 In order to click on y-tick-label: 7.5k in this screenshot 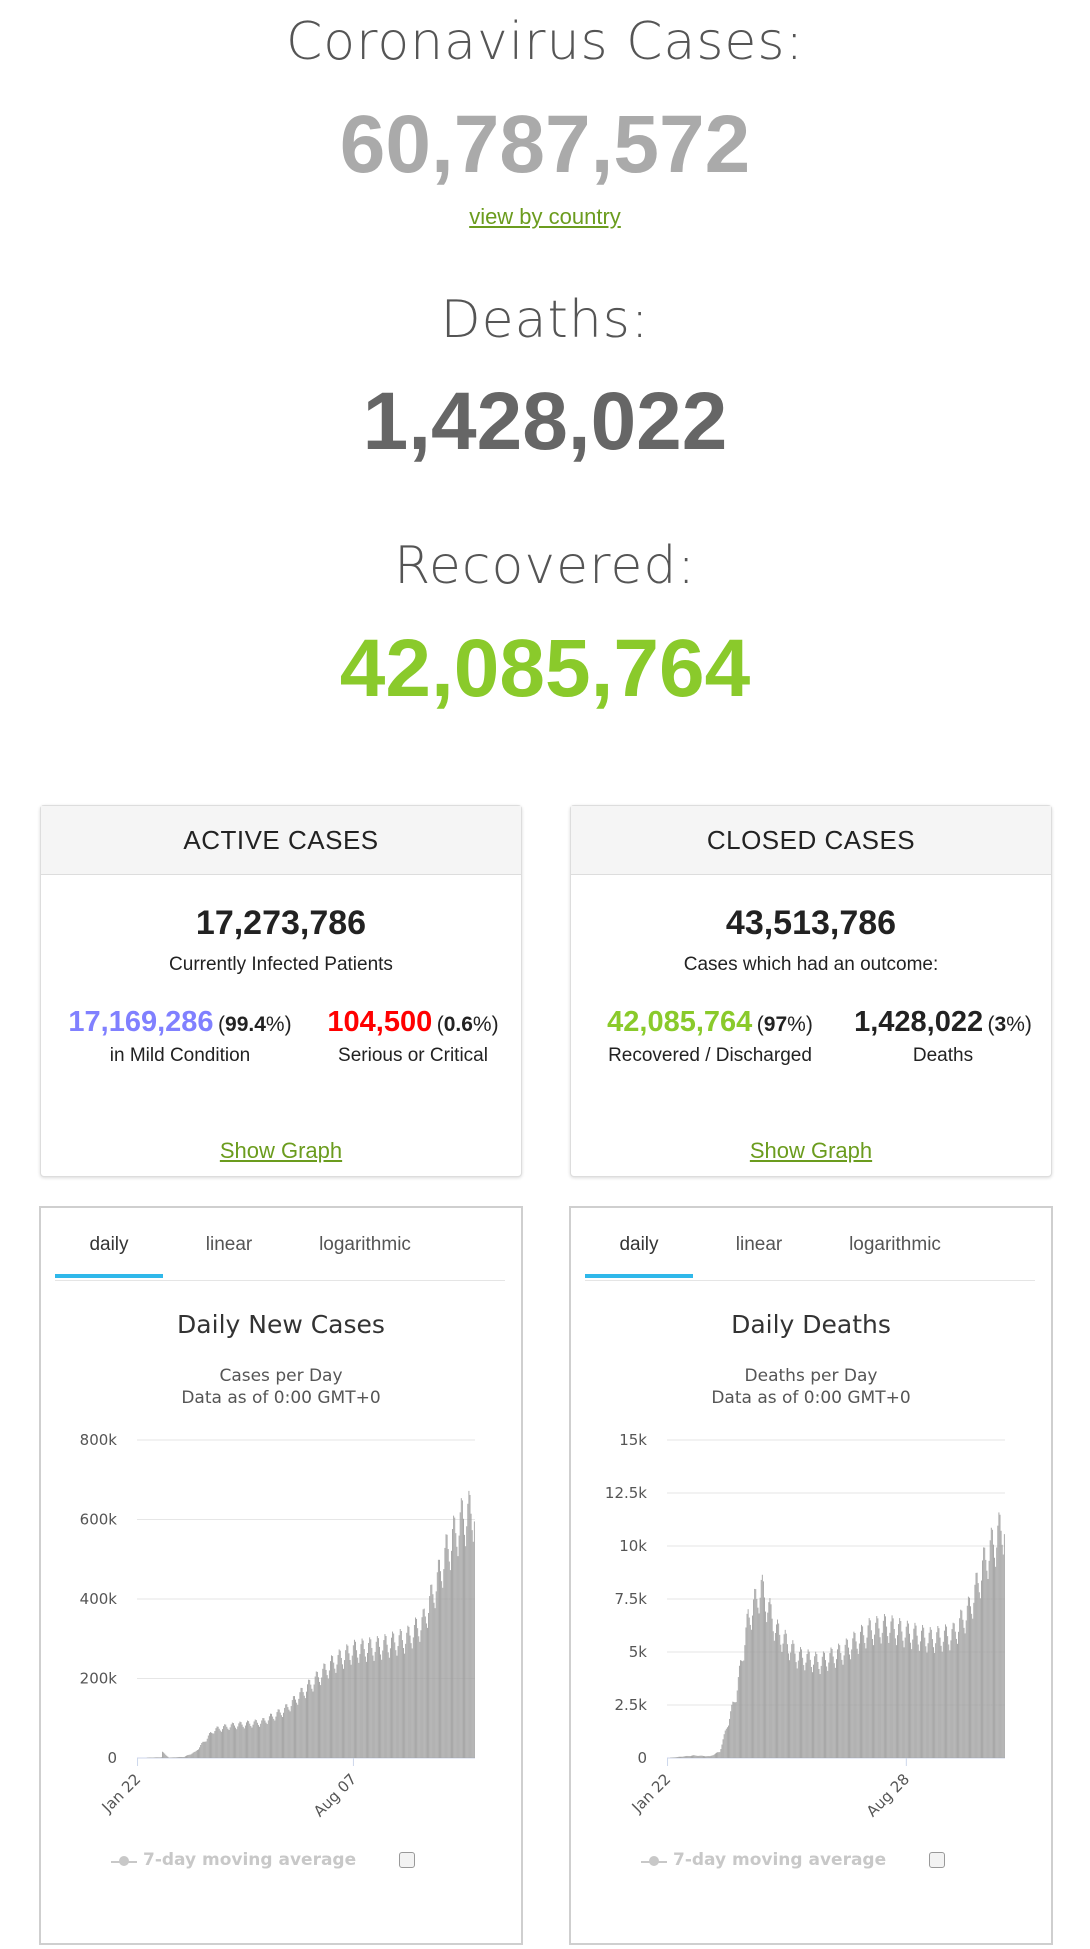, I will do `click(630, 1599)`.